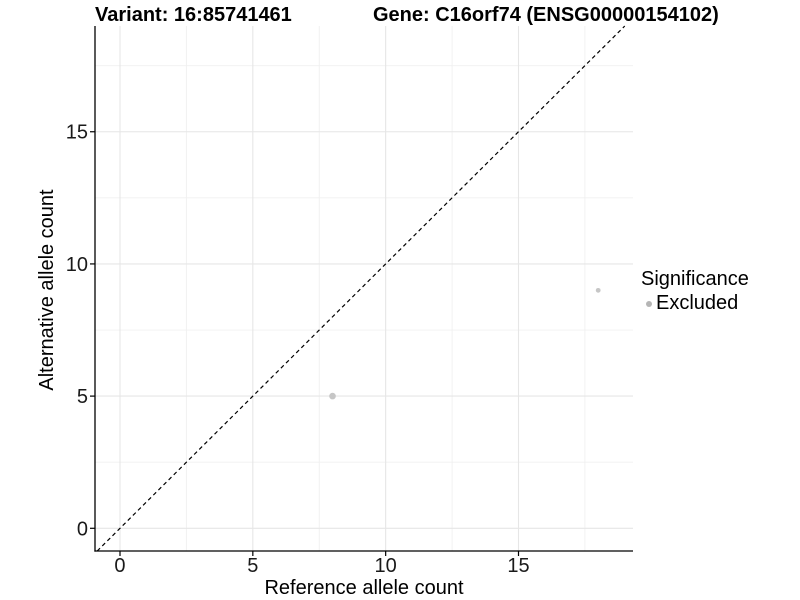 This screenshot has height=600, width=800. I want to click on y-tick-label: 15, so click(77, 133).